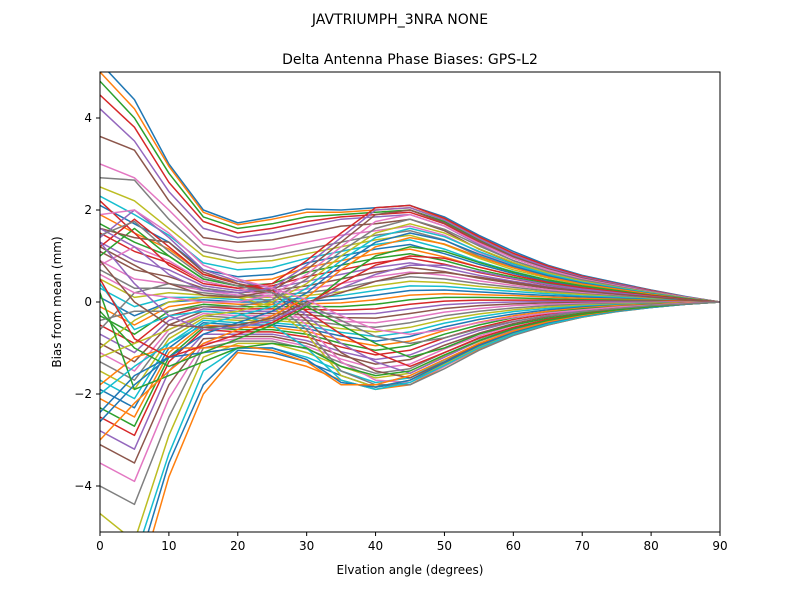 The image size is (800, 600). What do you see at coordinates (513, 546) in the screenshot?
I see `x-tick-label: 60` at bounding box center [513, 546].